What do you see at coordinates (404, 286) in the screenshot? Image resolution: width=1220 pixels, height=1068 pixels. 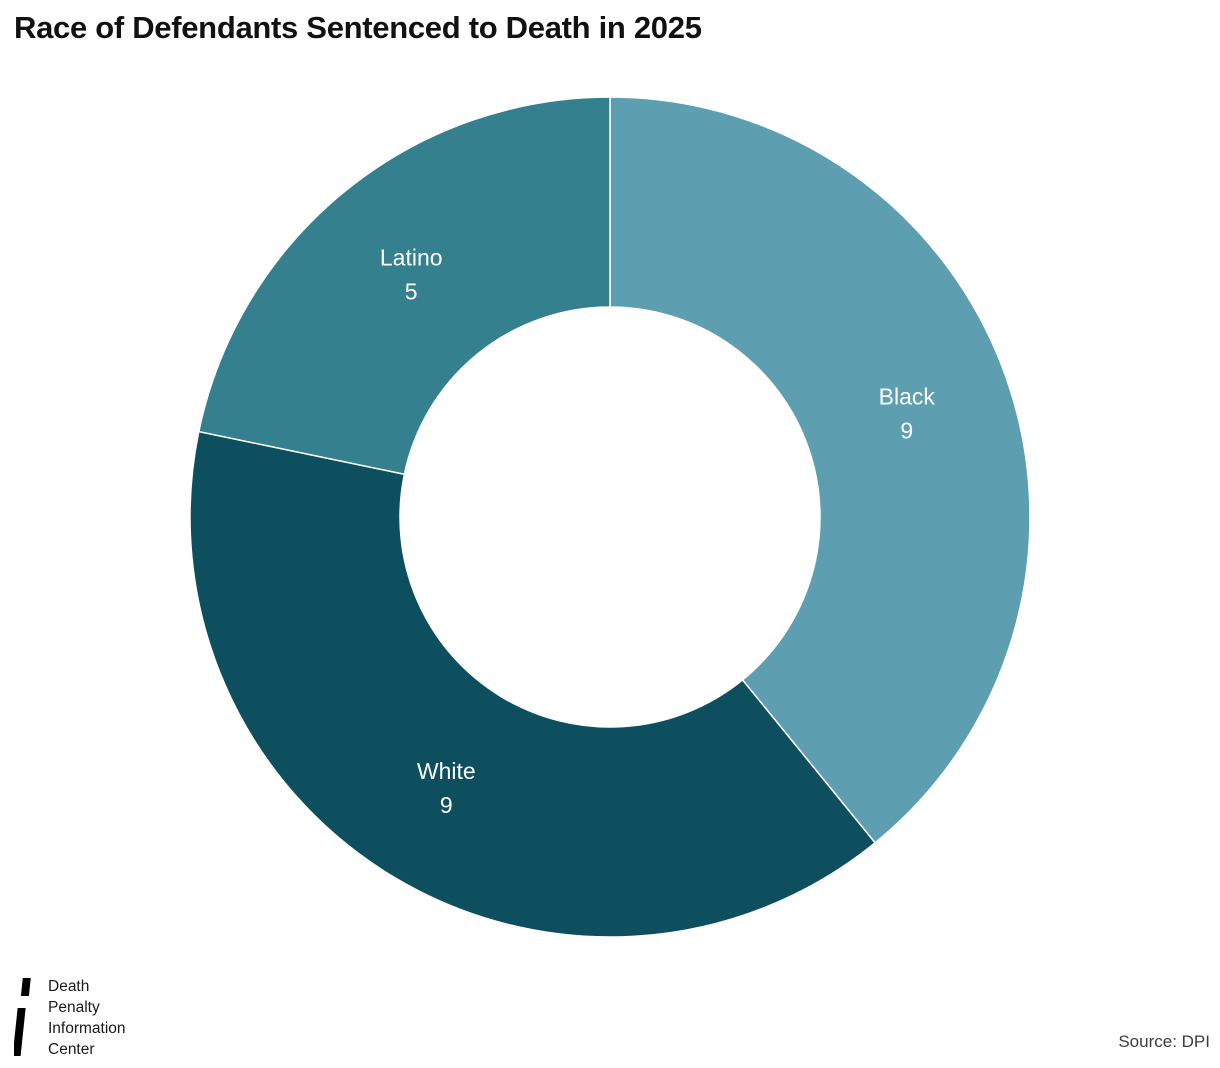 I see `donut-slice-latino` at bounding box center [404, 286].